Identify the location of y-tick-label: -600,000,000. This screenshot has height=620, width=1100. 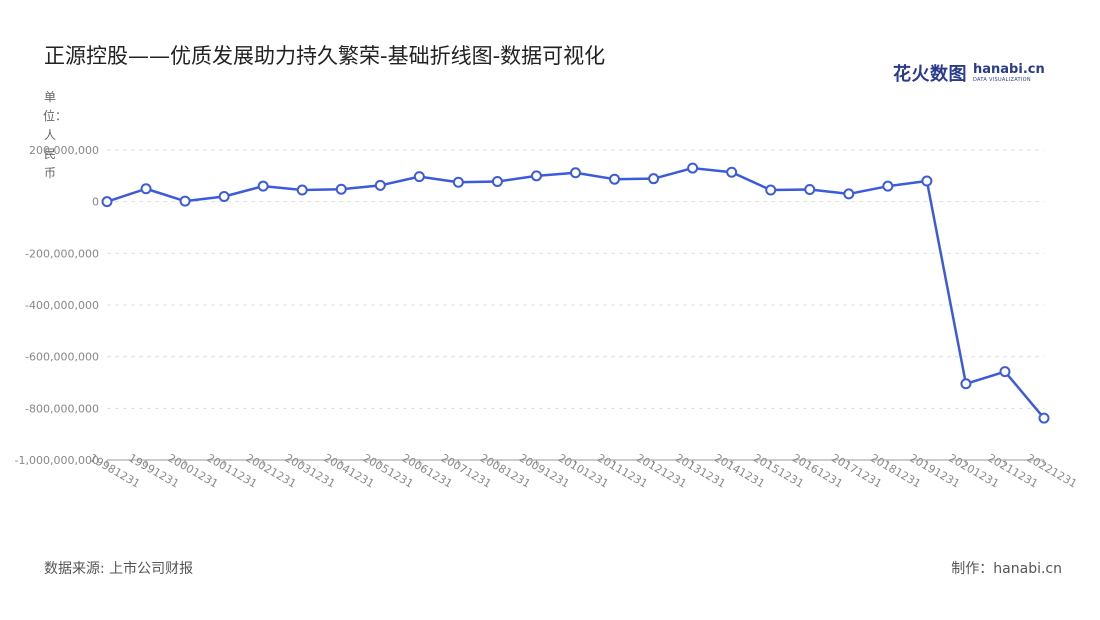
(62, 357).